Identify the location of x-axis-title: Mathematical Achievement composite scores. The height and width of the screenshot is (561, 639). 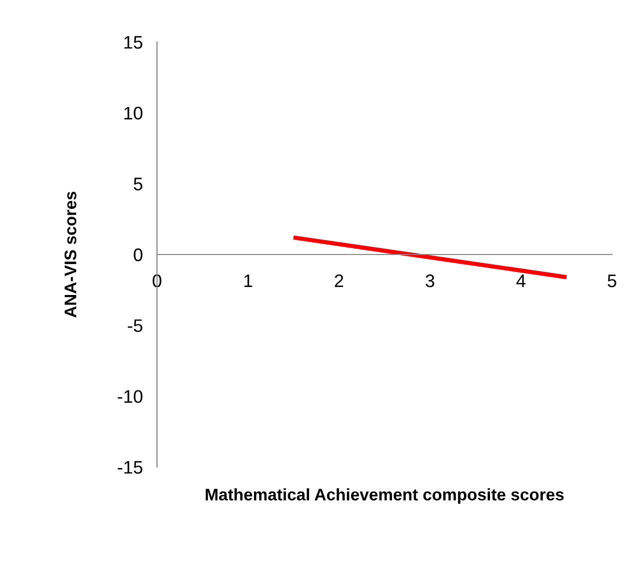
(385, 496).